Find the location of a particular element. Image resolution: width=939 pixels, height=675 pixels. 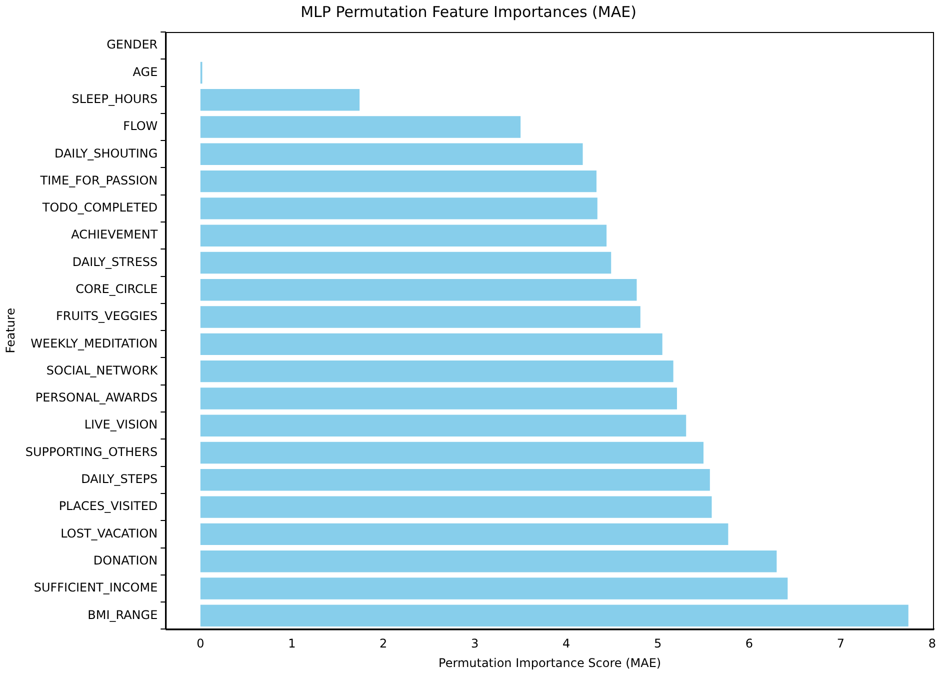

y-tick-label: CORE_CIRCLE is located at coordinates (117, 289).